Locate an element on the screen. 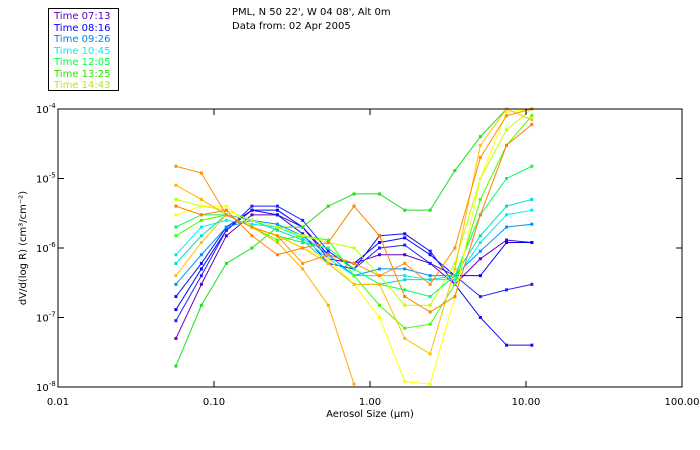 The image size is (700, 450). y-tick-label: 10⁻⁴ is located at coordinates (46, 109).